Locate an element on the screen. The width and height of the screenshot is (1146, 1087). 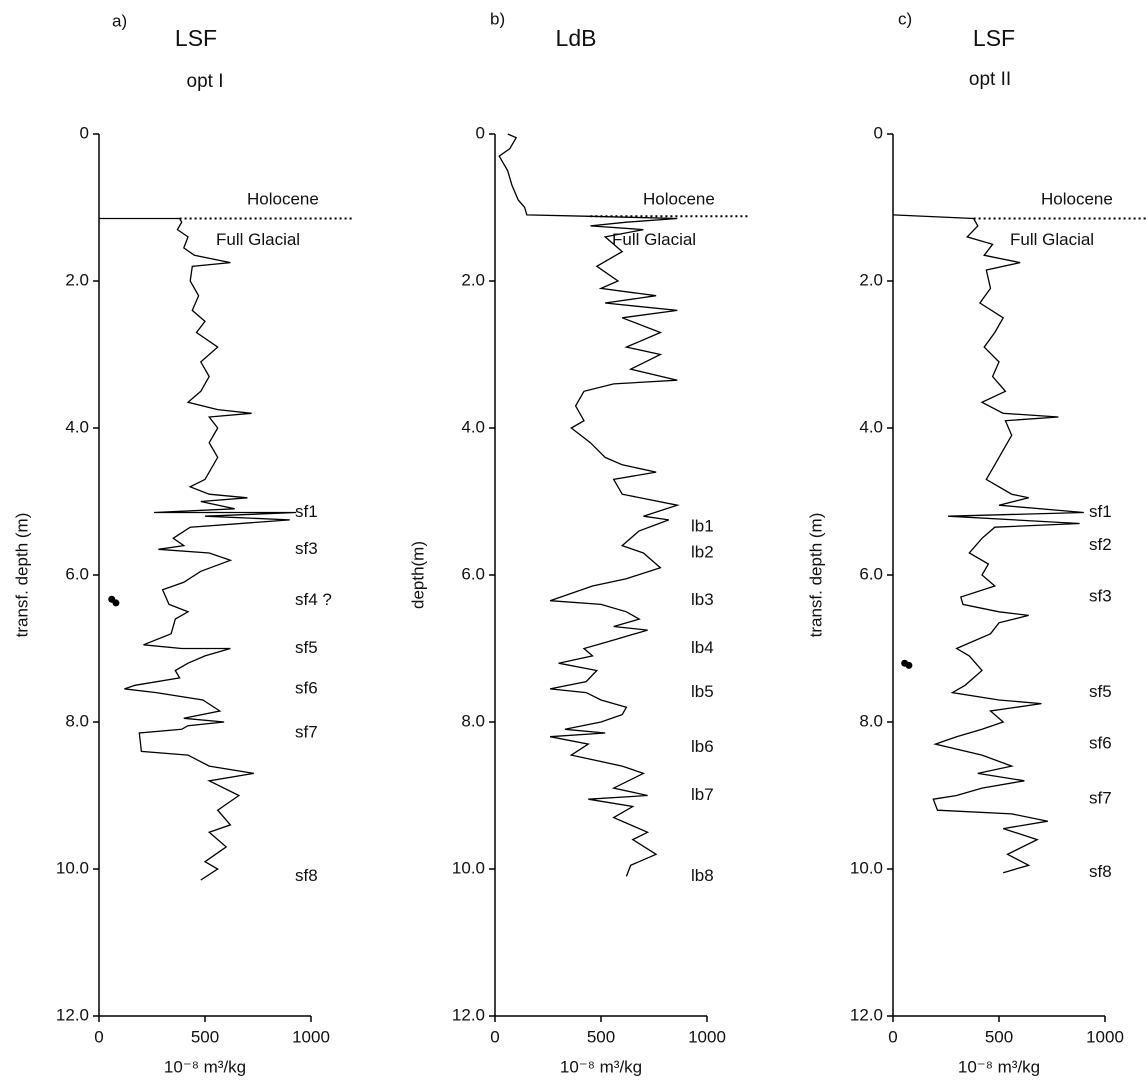
annotation: lb5 is located at coordinates (702, 691).